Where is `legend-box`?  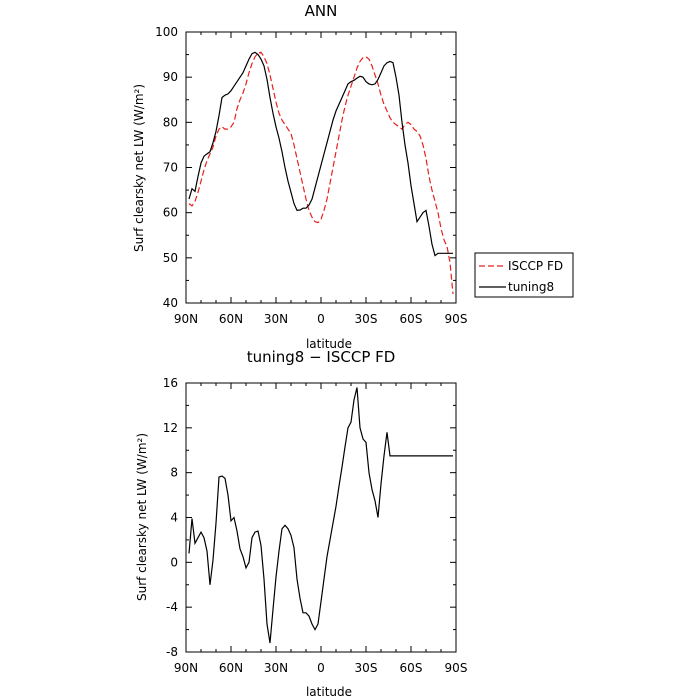
legend-box is located at coordinates (524, 275).